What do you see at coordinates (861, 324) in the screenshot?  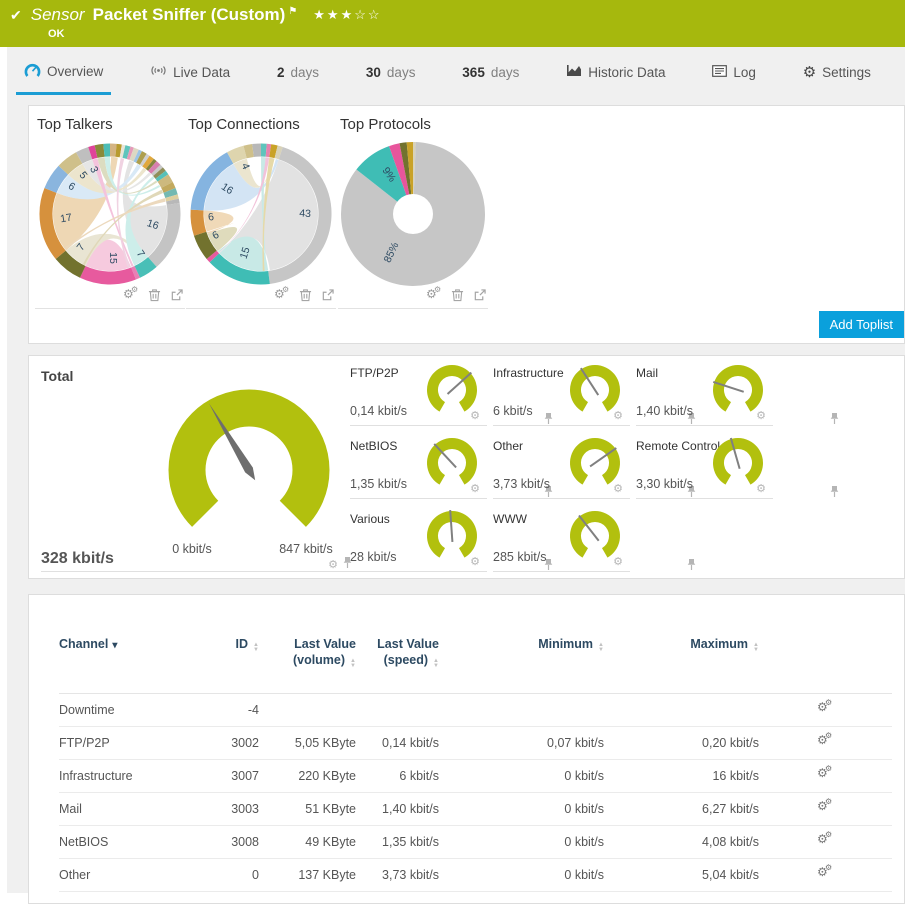 I see `add-toplist-button: Add Toplist` at bounding box center [861, 324].